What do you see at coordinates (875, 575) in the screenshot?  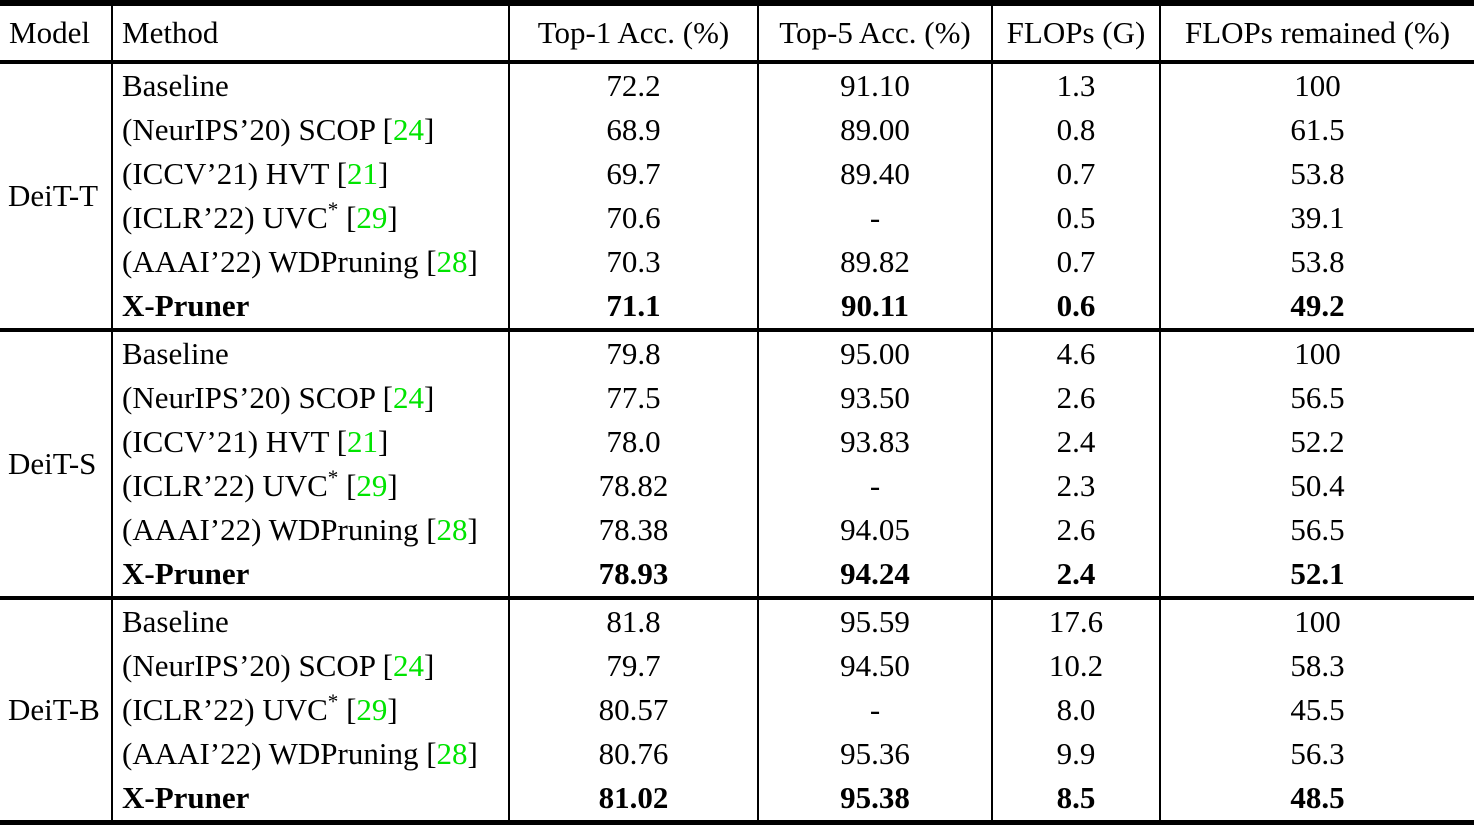 I see `top5-acc-cell: 94.24` at bounding box center [875, 575].